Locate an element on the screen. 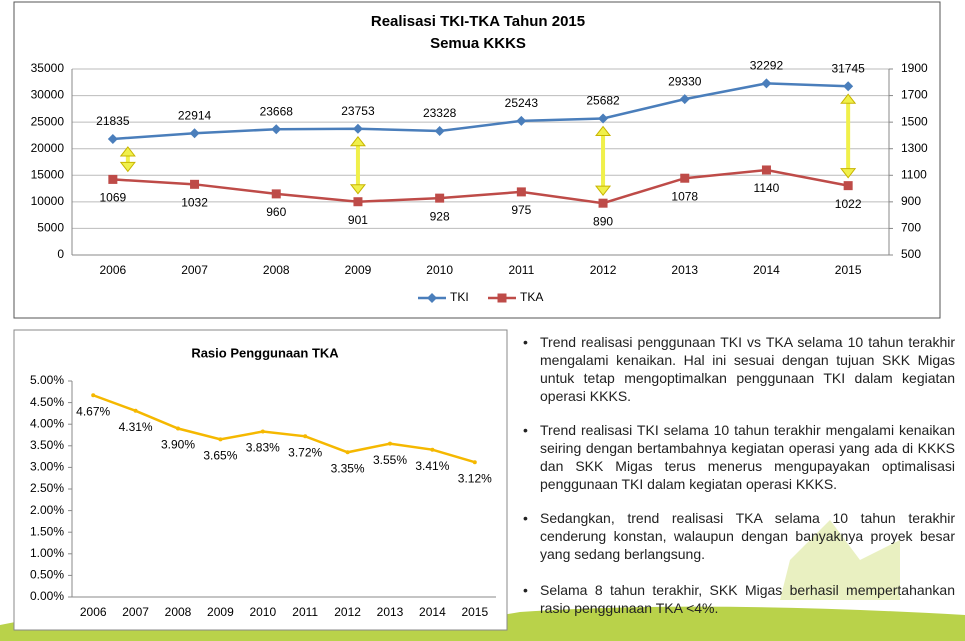 The height and width of the screenshot is (641, 965). y-tick-label: 2.50% is located at coordinates (47, 488).